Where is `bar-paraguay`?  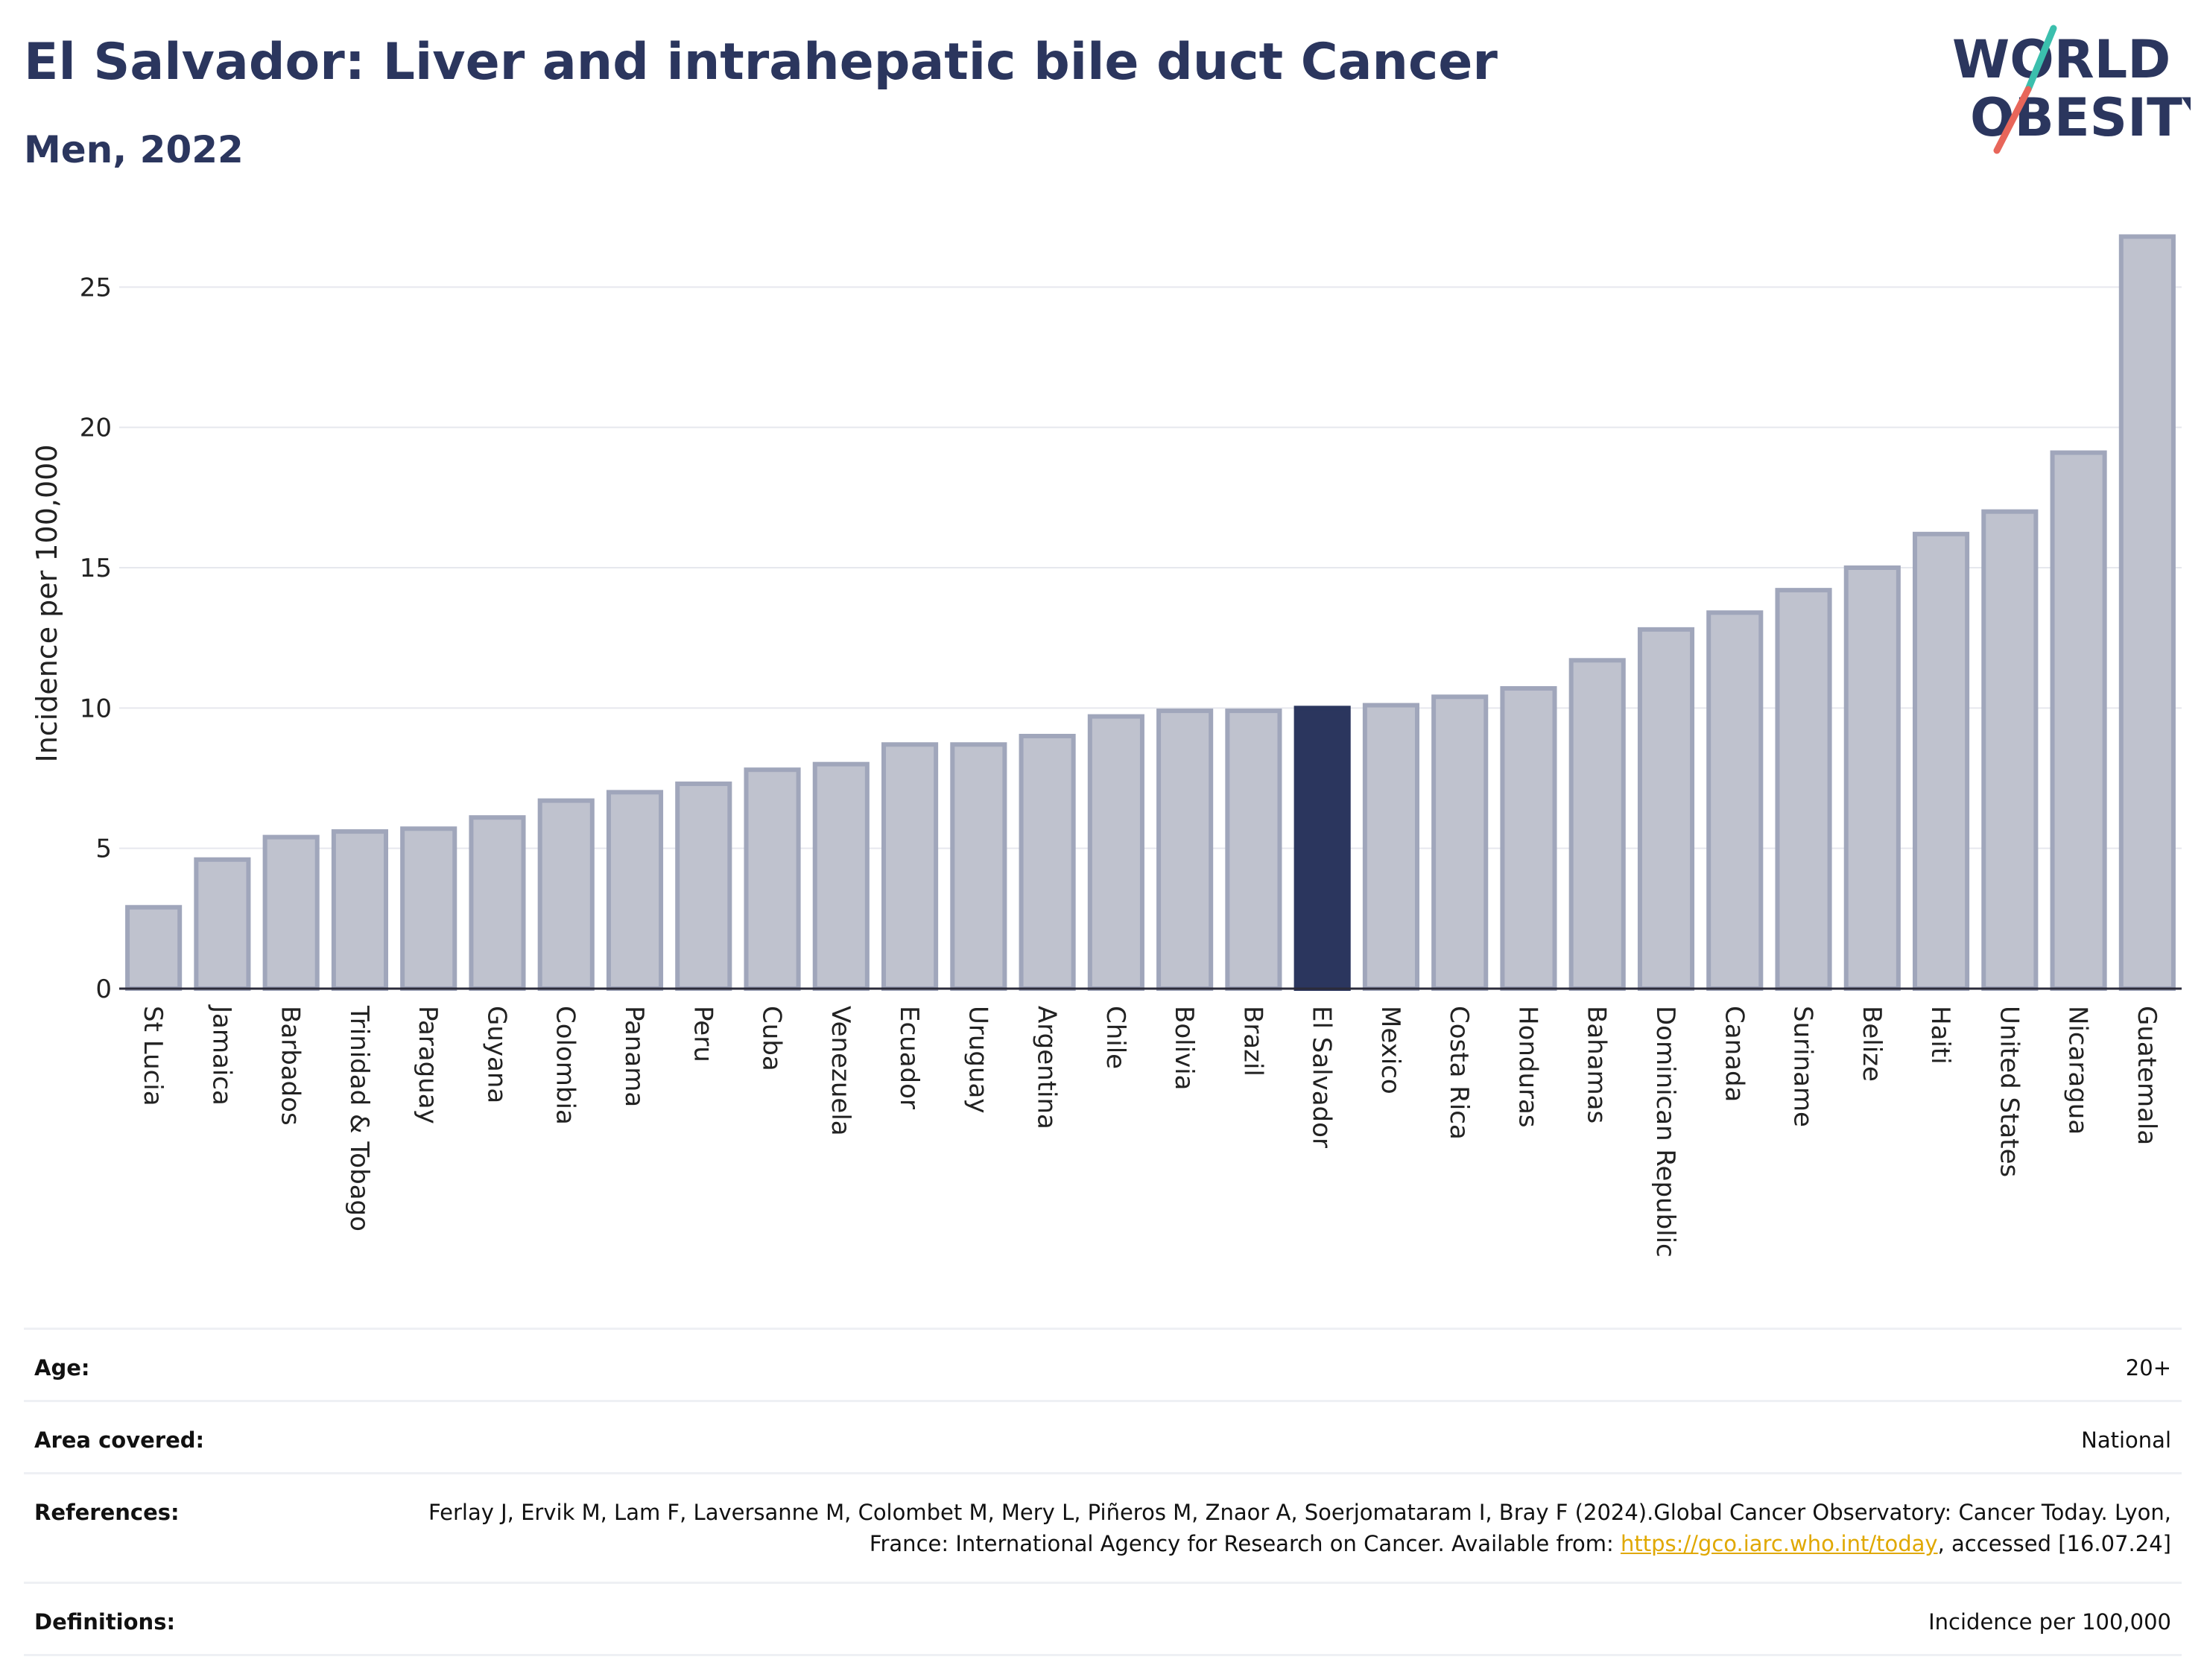
bar-paraguay is located at coordinates (428, 909).